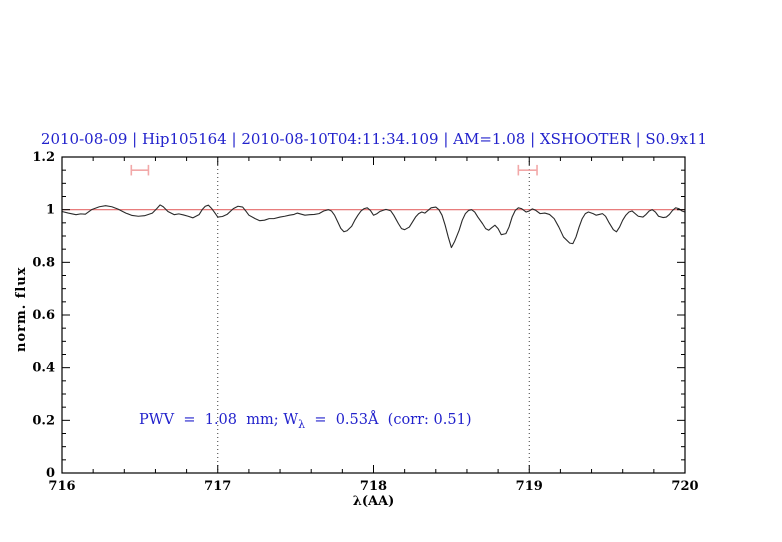 This screenshot has height=542, width=782. I want to click on pwv-annotation: PWV = 1.08 mm; Wλ = 0.53Å (corr: 0.51), so click(305, 421).